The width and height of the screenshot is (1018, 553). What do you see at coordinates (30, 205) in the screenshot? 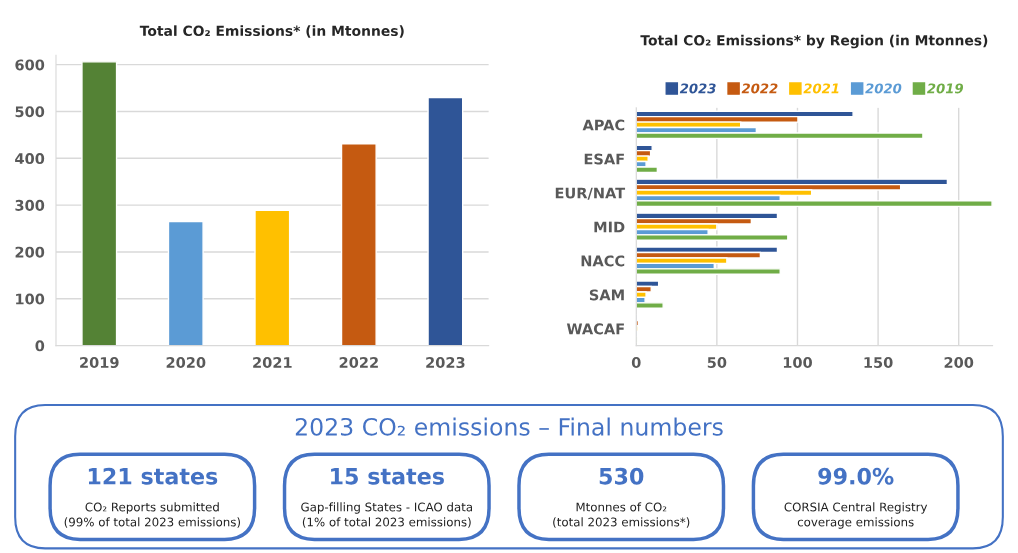
I see `y-tick-label: 300` at bounding box center [30, 205].